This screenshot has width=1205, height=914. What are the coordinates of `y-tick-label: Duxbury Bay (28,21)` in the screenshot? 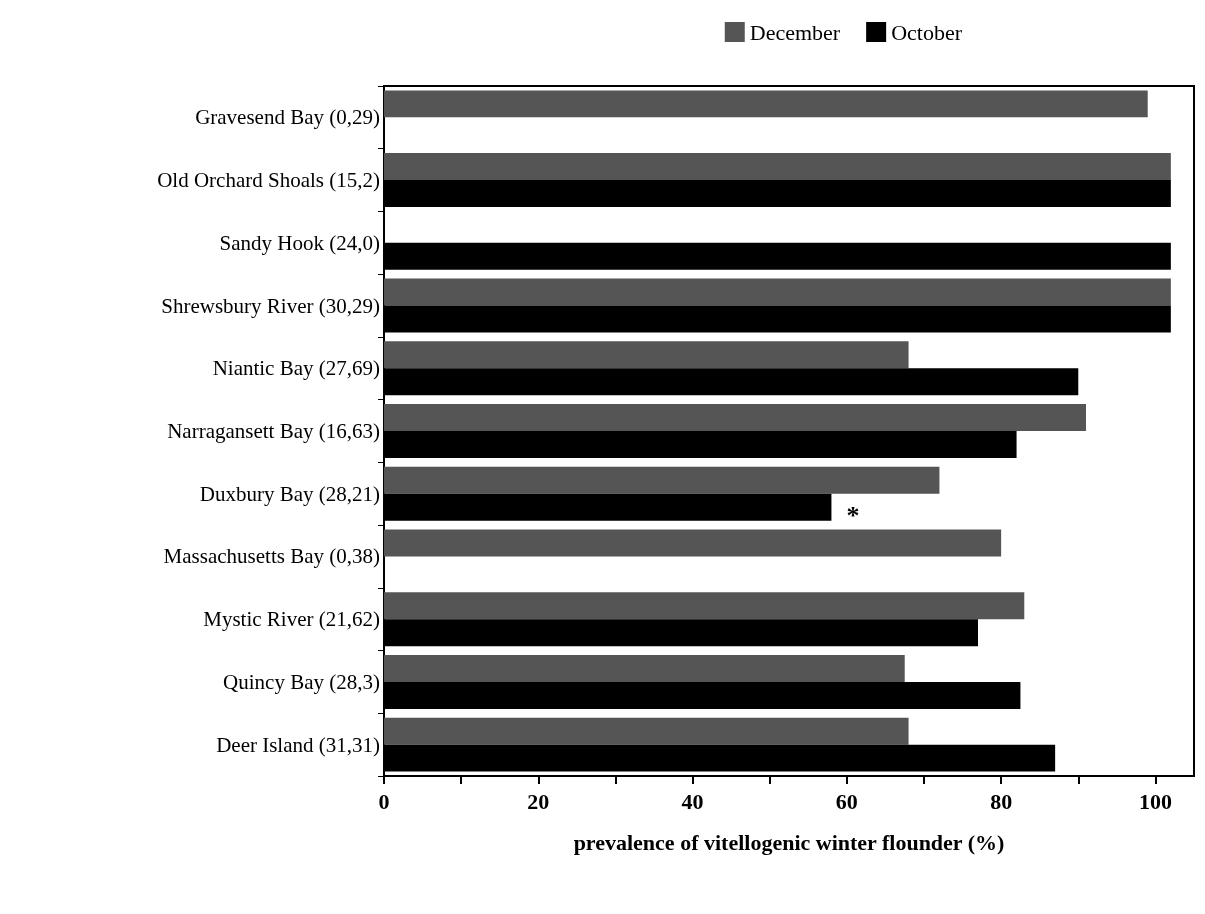 It's located at (289, 493).